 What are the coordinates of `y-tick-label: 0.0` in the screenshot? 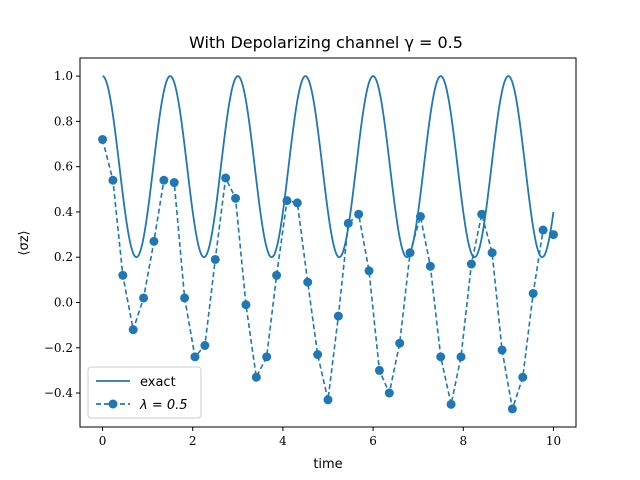 It's located at (63, 302).